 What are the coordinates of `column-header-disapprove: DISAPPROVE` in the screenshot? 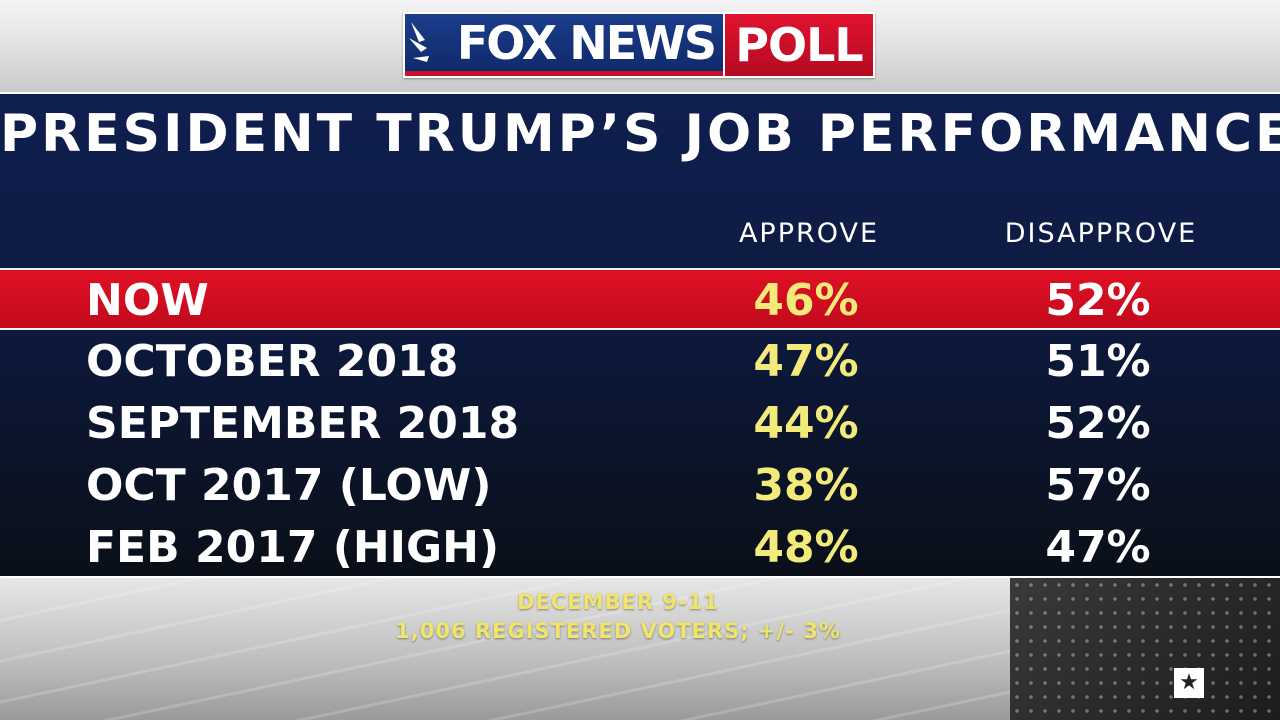 It's located at (1101, 233).